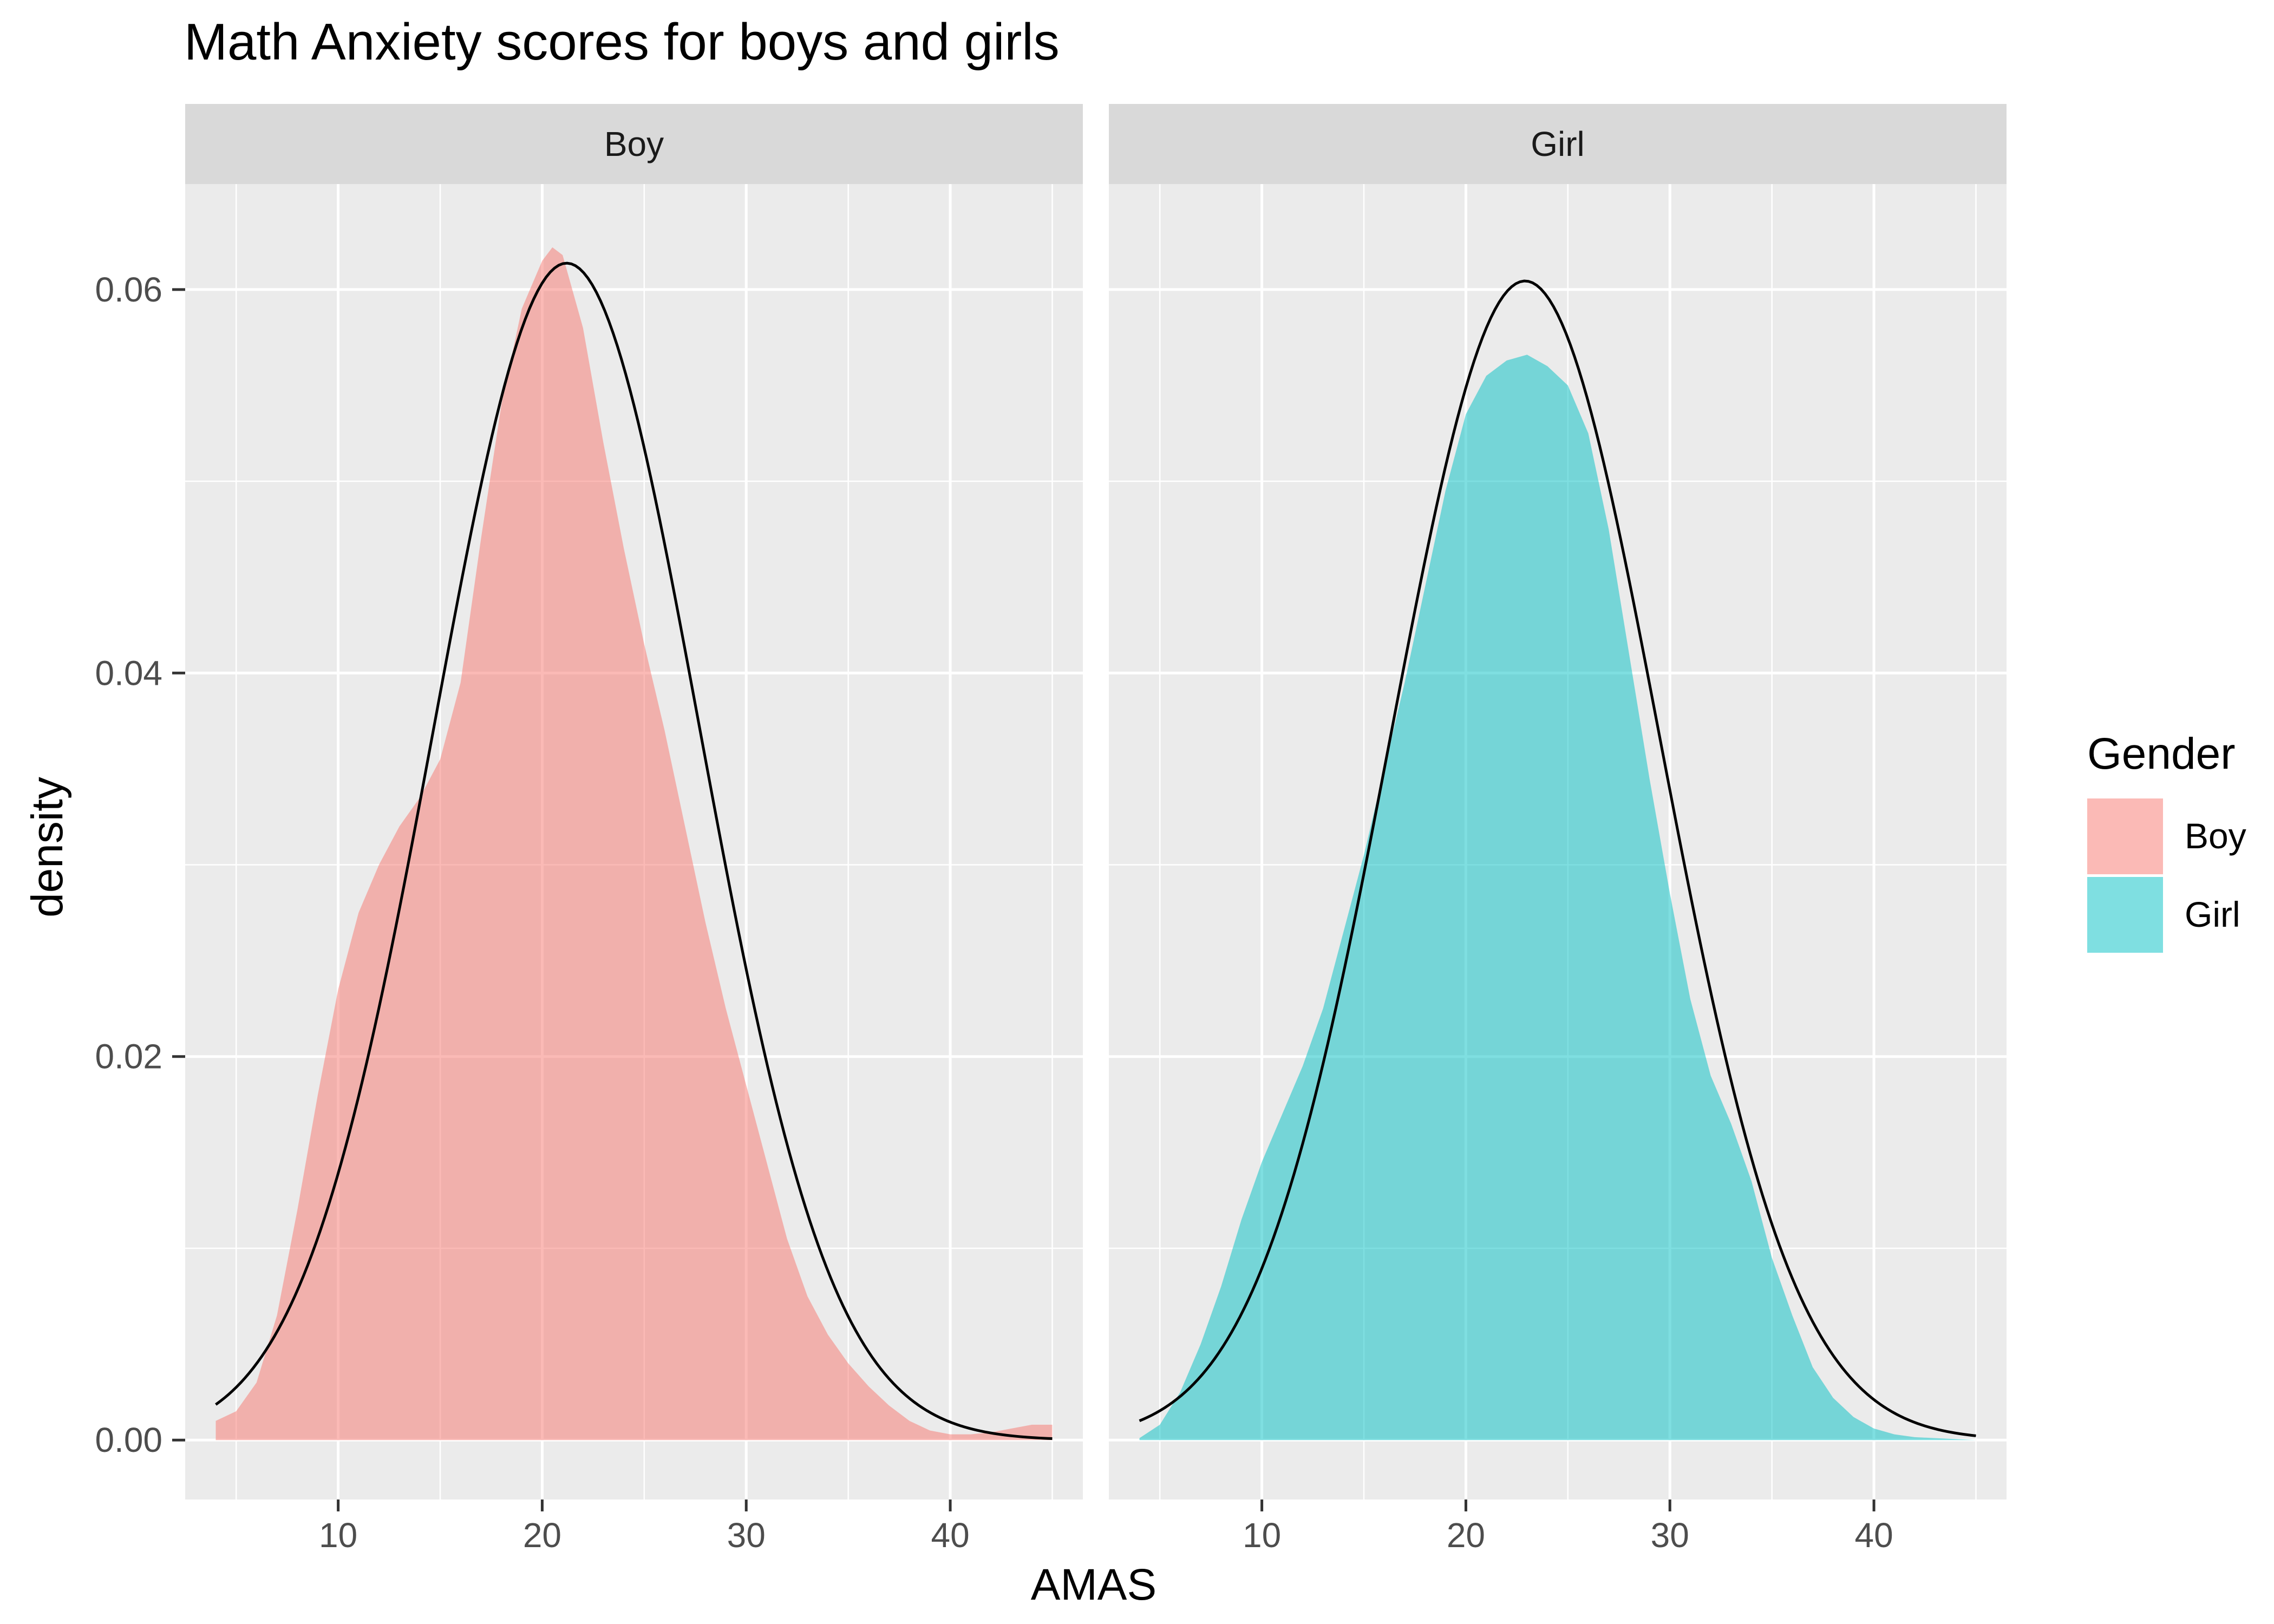 The width and height of the screenshot is (2274, 1624). Describe the element at coordinates (622, 42) in the screenshot. I see `chart-title: Math Anxiety scores for boys and girls` at that location.